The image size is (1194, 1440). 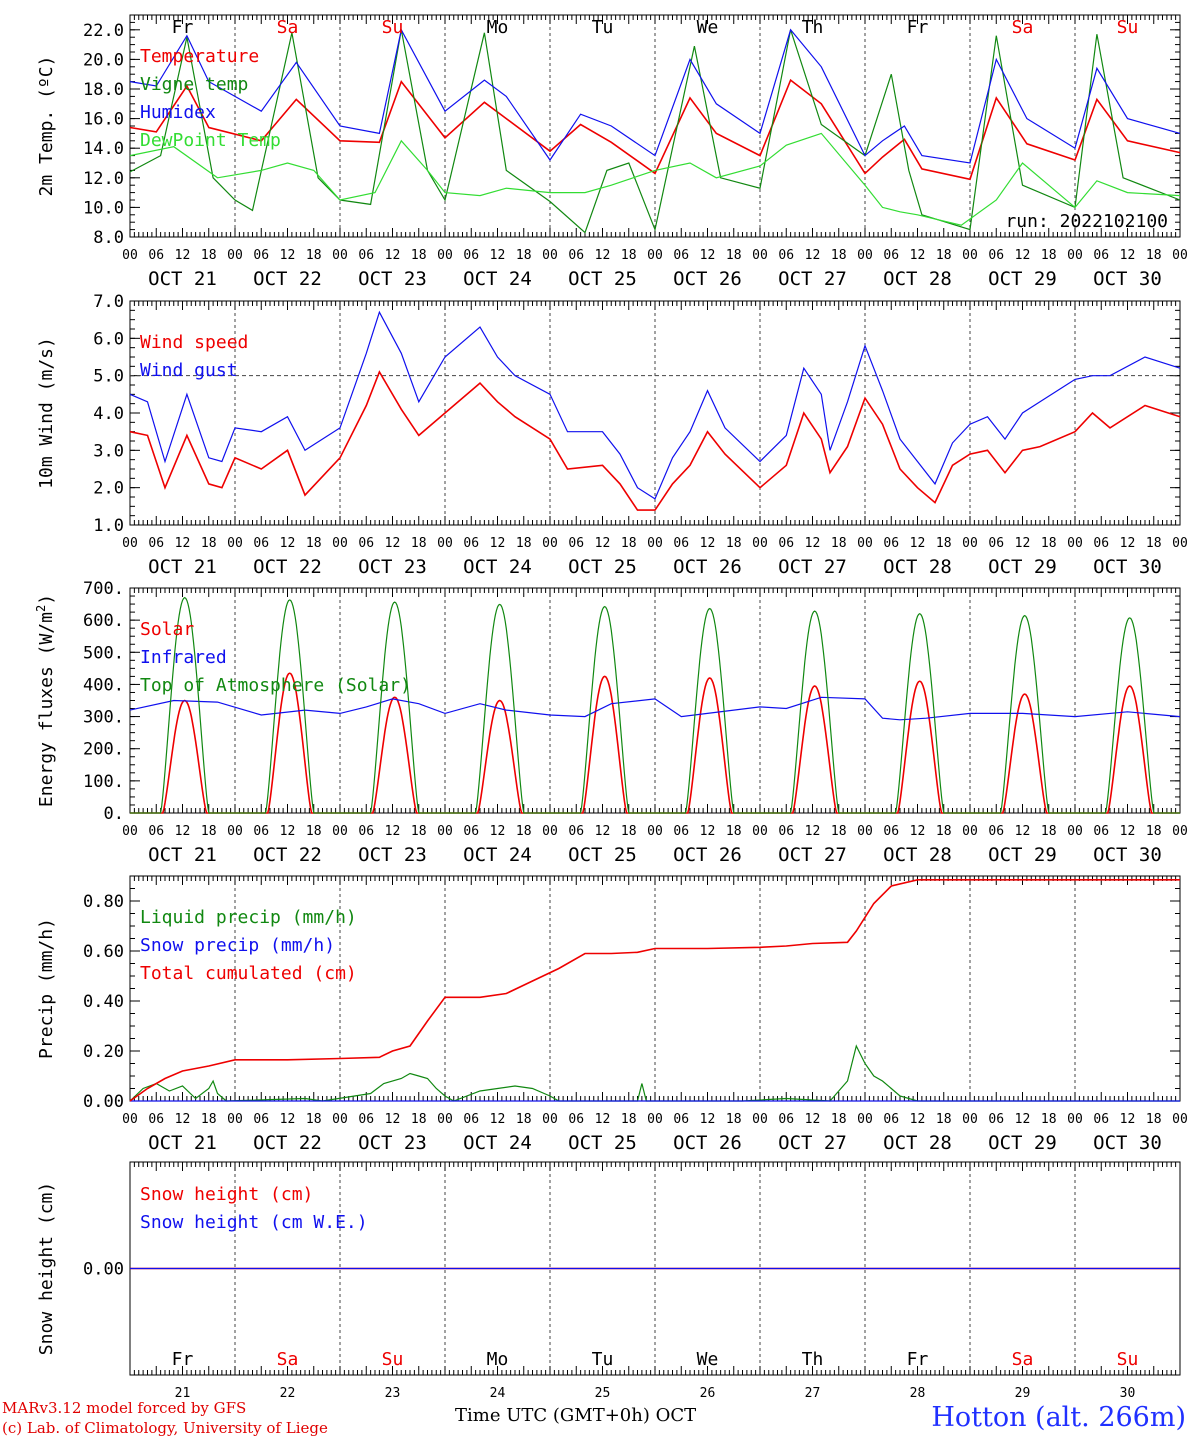 I want to click on date-label: OCT 28, so click(x=917, y=567).